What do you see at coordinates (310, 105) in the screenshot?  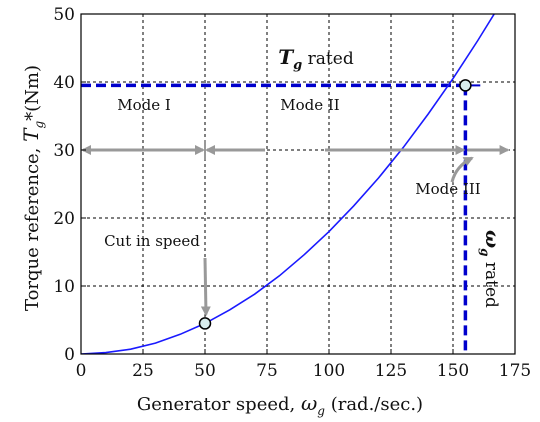 I see `mode-2-label: Mode II` at bounding box center [310, 105].